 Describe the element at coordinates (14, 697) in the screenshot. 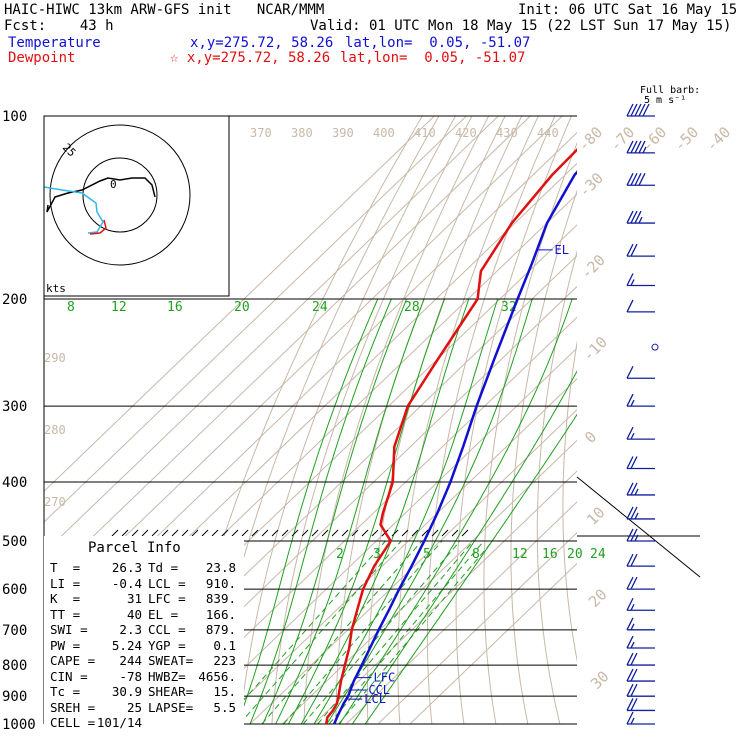

I see `pressure-tick-label: 900` at that location.